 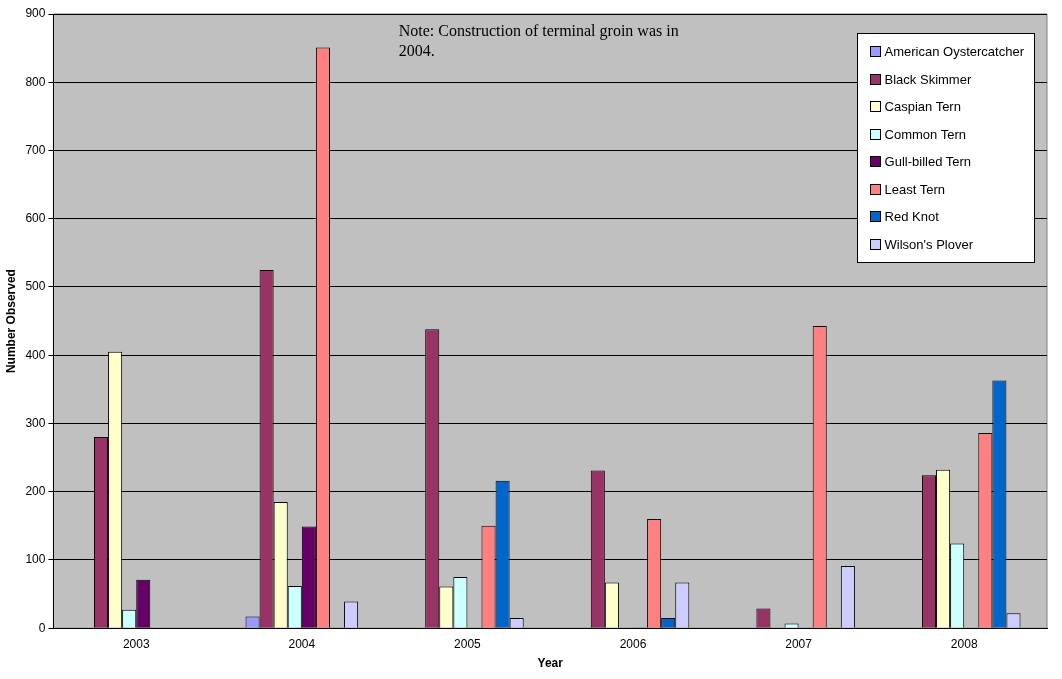 I want to click on x-tick-label: 2008, so click(x=964, y=643).